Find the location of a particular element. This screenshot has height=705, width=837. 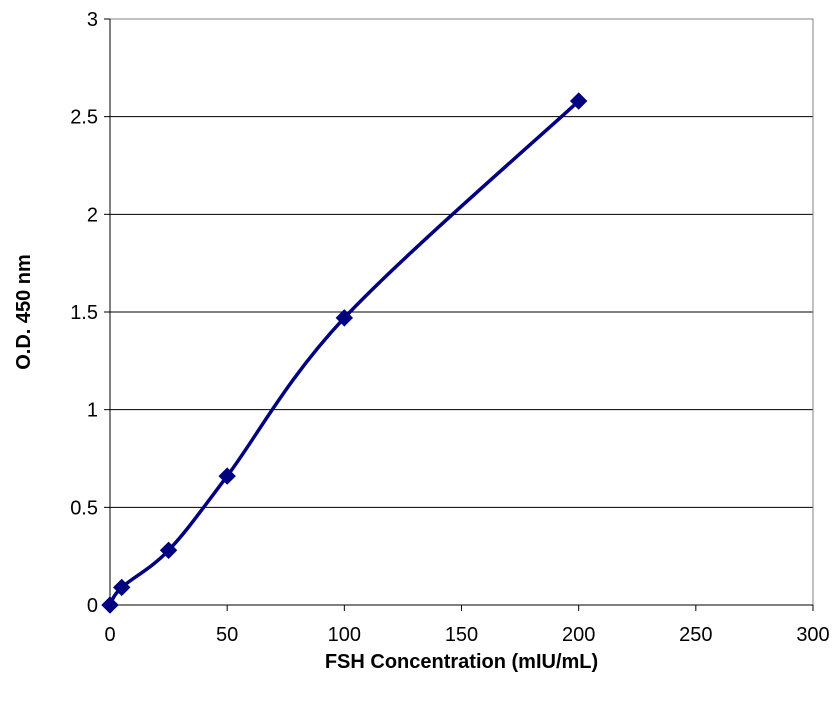

y-tick-label: 1.5 is located at coordinates (84, 313).